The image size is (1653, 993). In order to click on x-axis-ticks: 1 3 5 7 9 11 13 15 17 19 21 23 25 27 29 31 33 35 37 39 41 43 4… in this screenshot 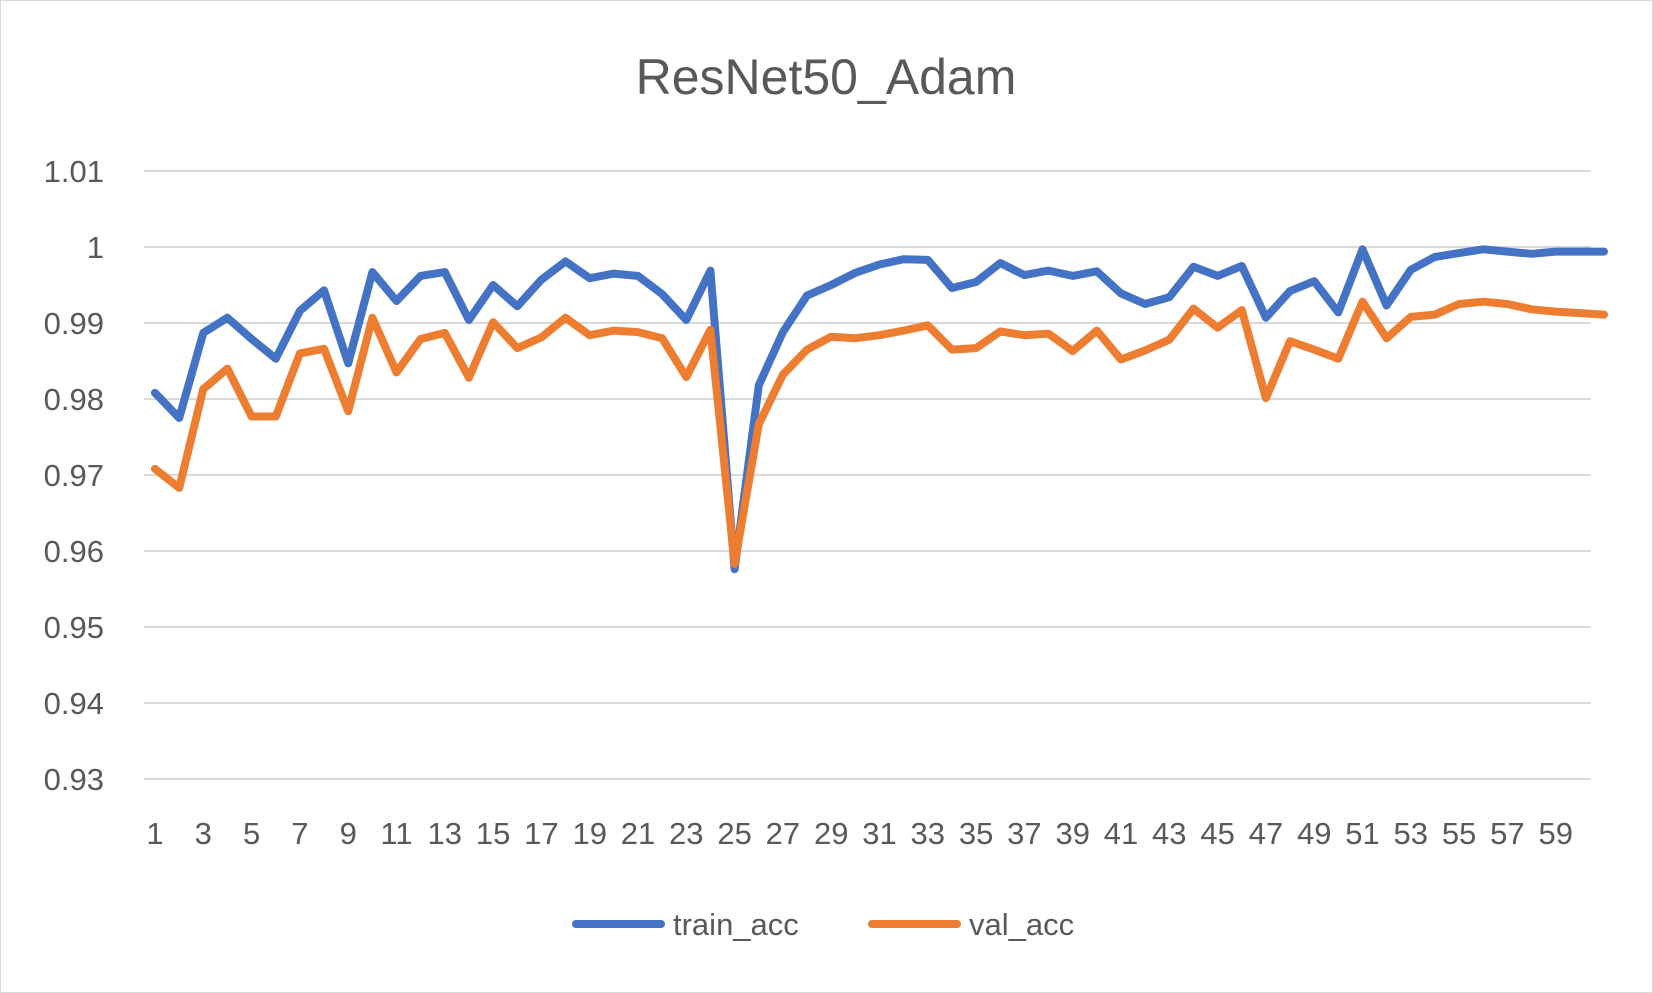, I will do `click(859, 833)`.